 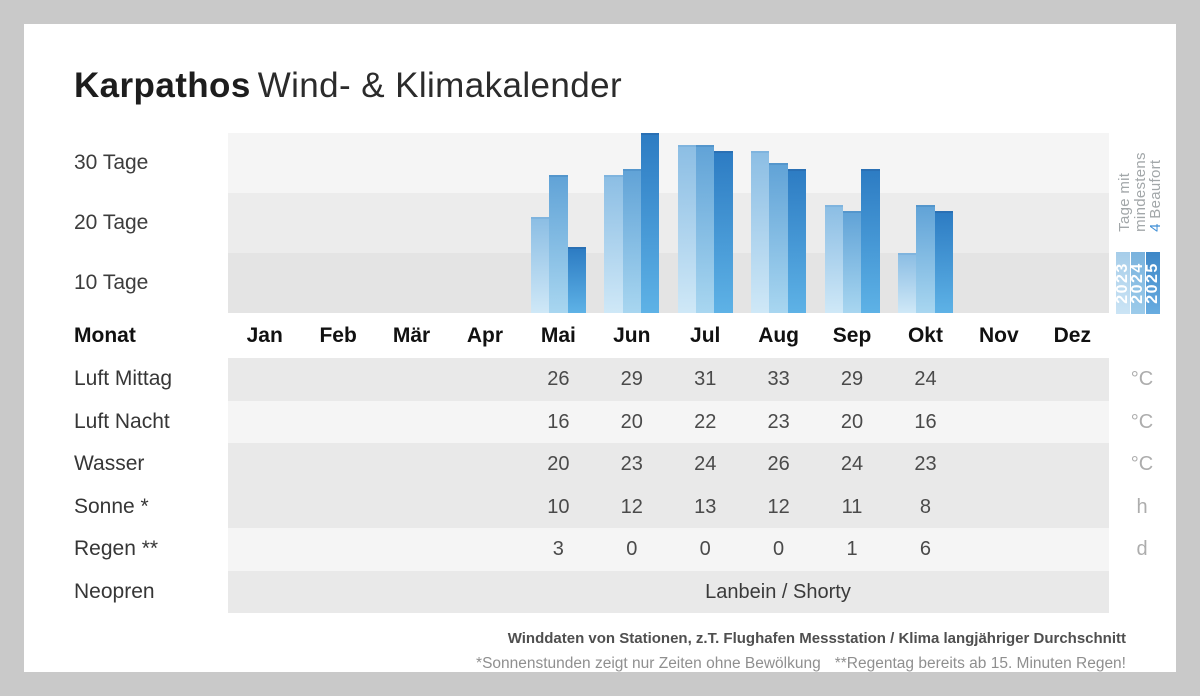 I want to click on month-label-Aug: Aug, so click(x=779, y=335).